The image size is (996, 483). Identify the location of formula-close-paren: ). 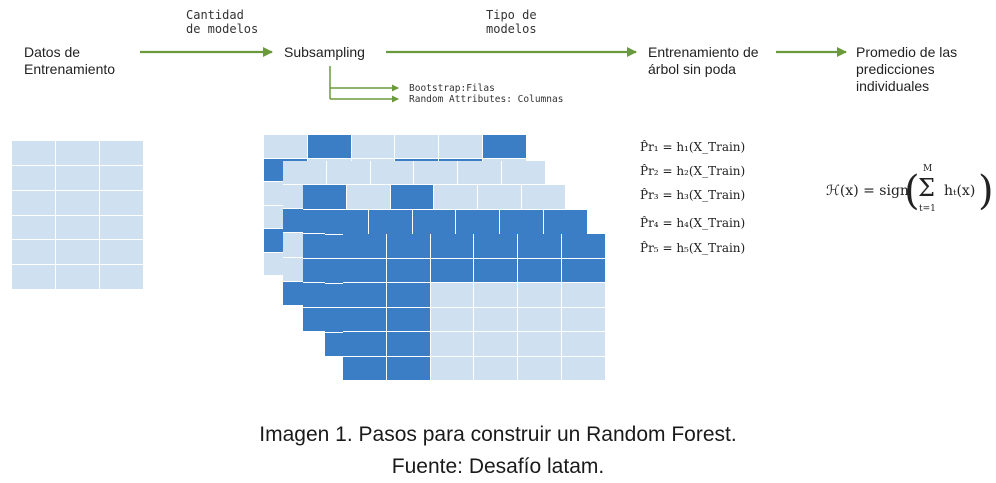
(986, 191).